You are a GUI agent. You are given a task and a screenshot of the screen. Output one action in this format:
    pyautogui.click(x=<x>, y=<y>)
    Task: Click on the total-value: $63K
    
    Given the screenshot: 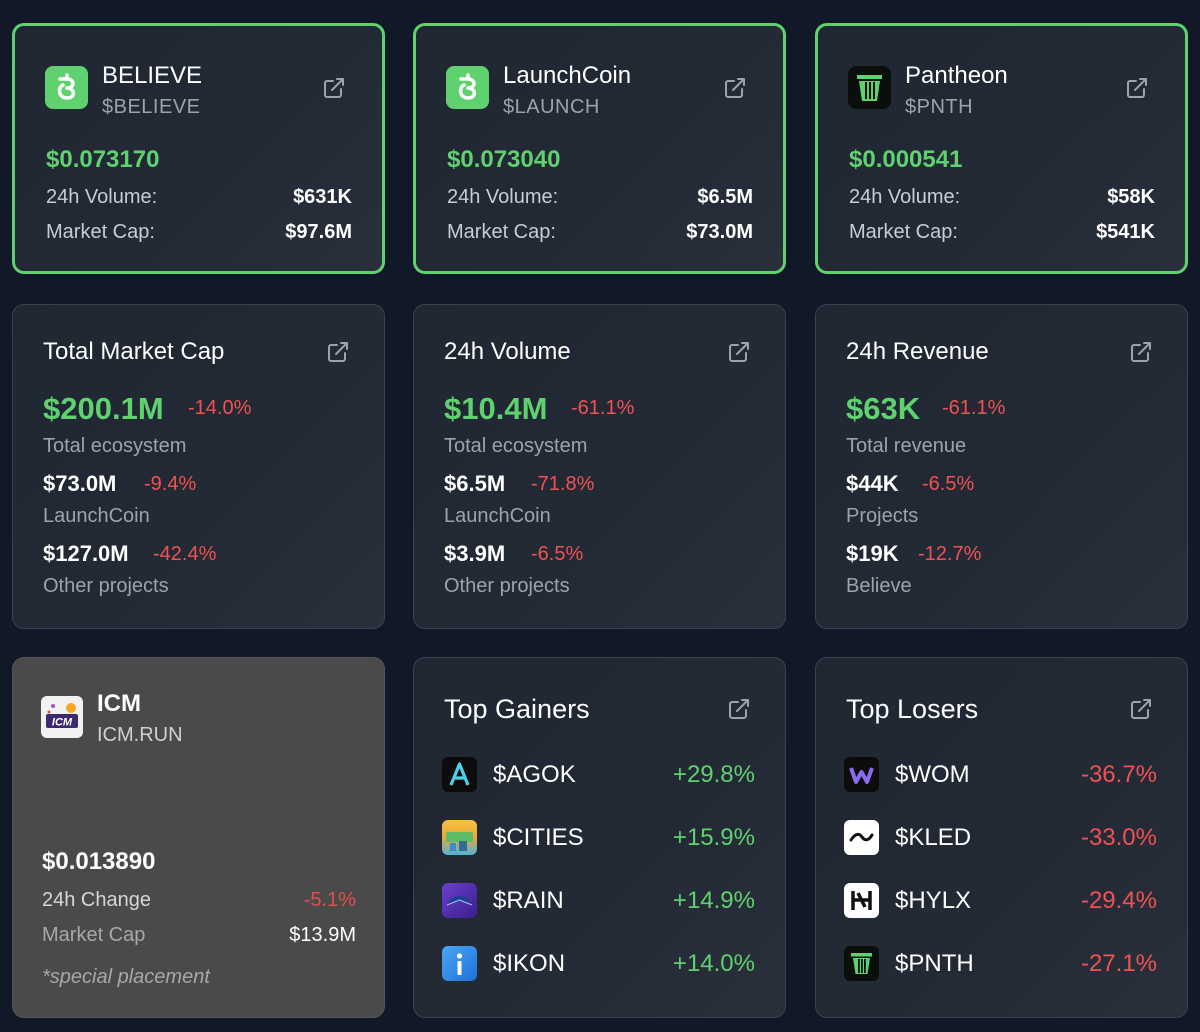 What is the action you would take?
    pyautogui.click(x=883, y=408)
    